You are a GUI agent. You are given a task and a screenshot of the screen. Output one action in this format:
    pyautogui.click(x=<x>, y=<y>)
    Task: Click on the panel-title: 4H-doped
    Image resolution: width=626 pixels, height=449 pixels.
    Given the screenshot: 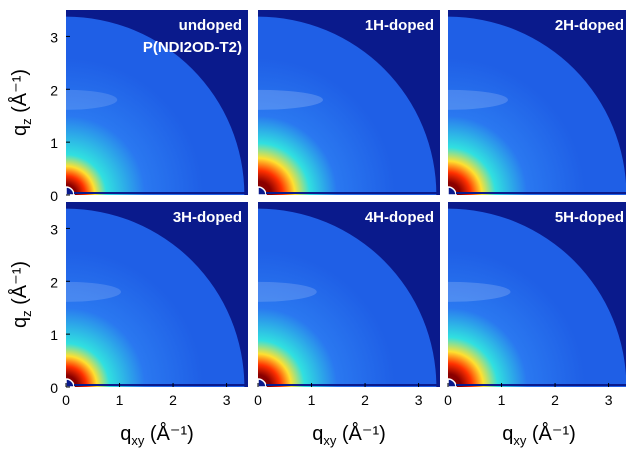 What is the action you would take?
    pyautogui.click(x=399, y=217)
    